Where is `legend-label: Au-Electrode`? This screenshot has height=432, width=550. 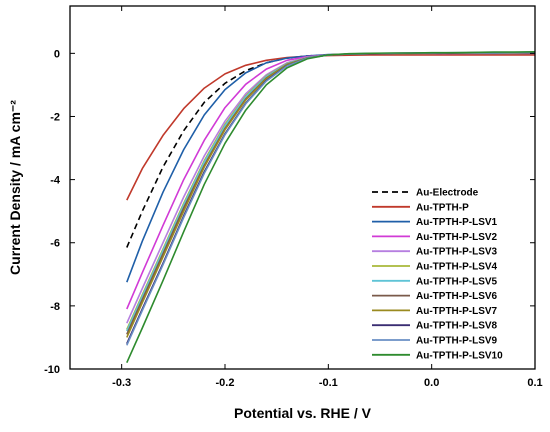 legend-label: Au-Electrode is located at coordinates (447, 193).